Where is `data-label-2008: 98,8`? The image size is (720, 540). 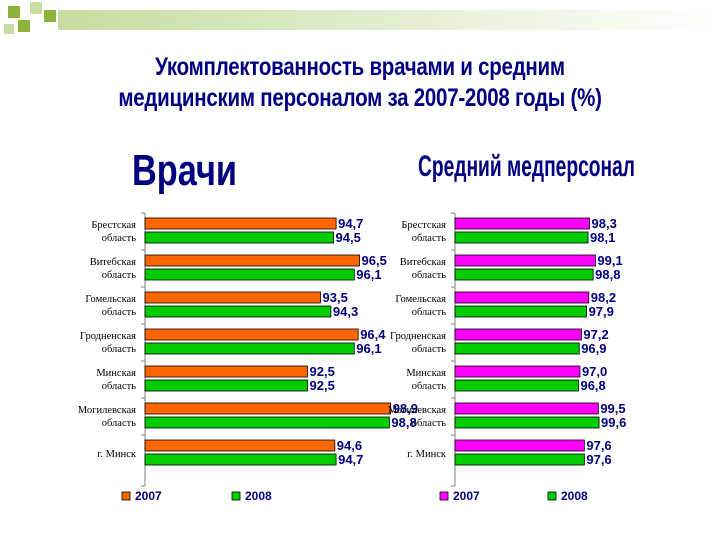
data-label-2008: 98,8 is located at coordinates (403, 422).